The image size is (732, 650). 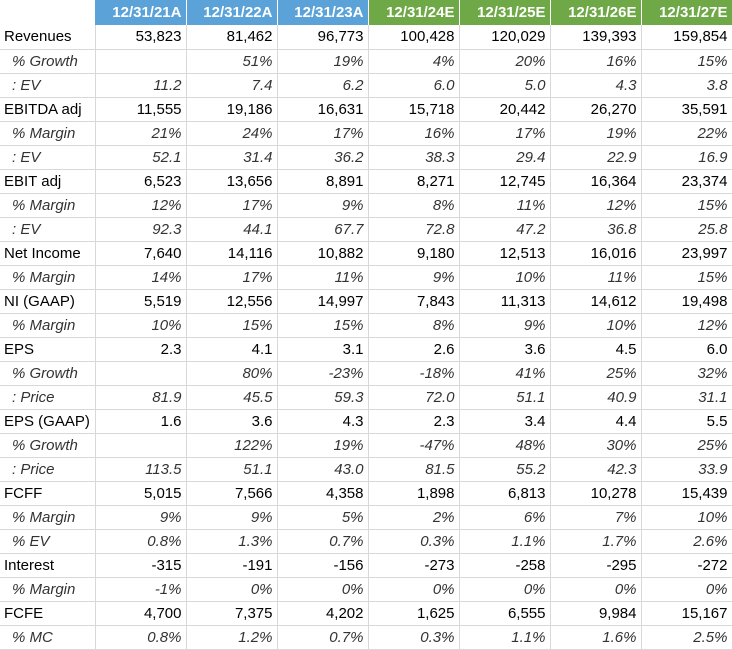 I want to click on table-cell: 25.8, so click(x=686, y=229).